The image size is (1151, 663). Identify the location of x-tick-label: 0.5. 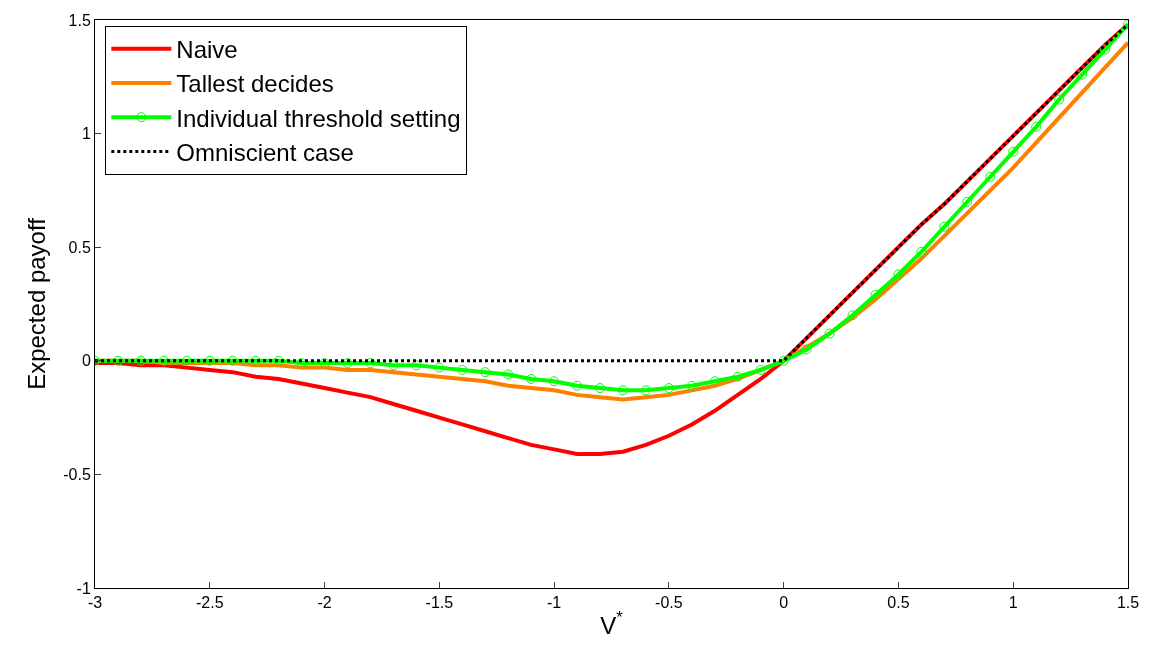
(898, 603).